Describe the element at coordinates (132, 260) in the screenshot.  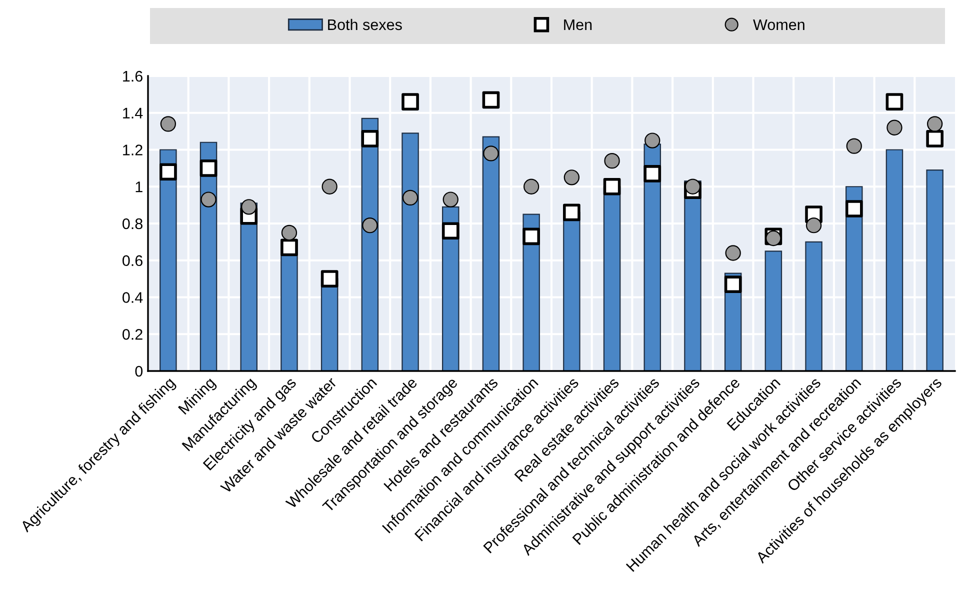
I see `y-tick-label: 0.6` at that location.